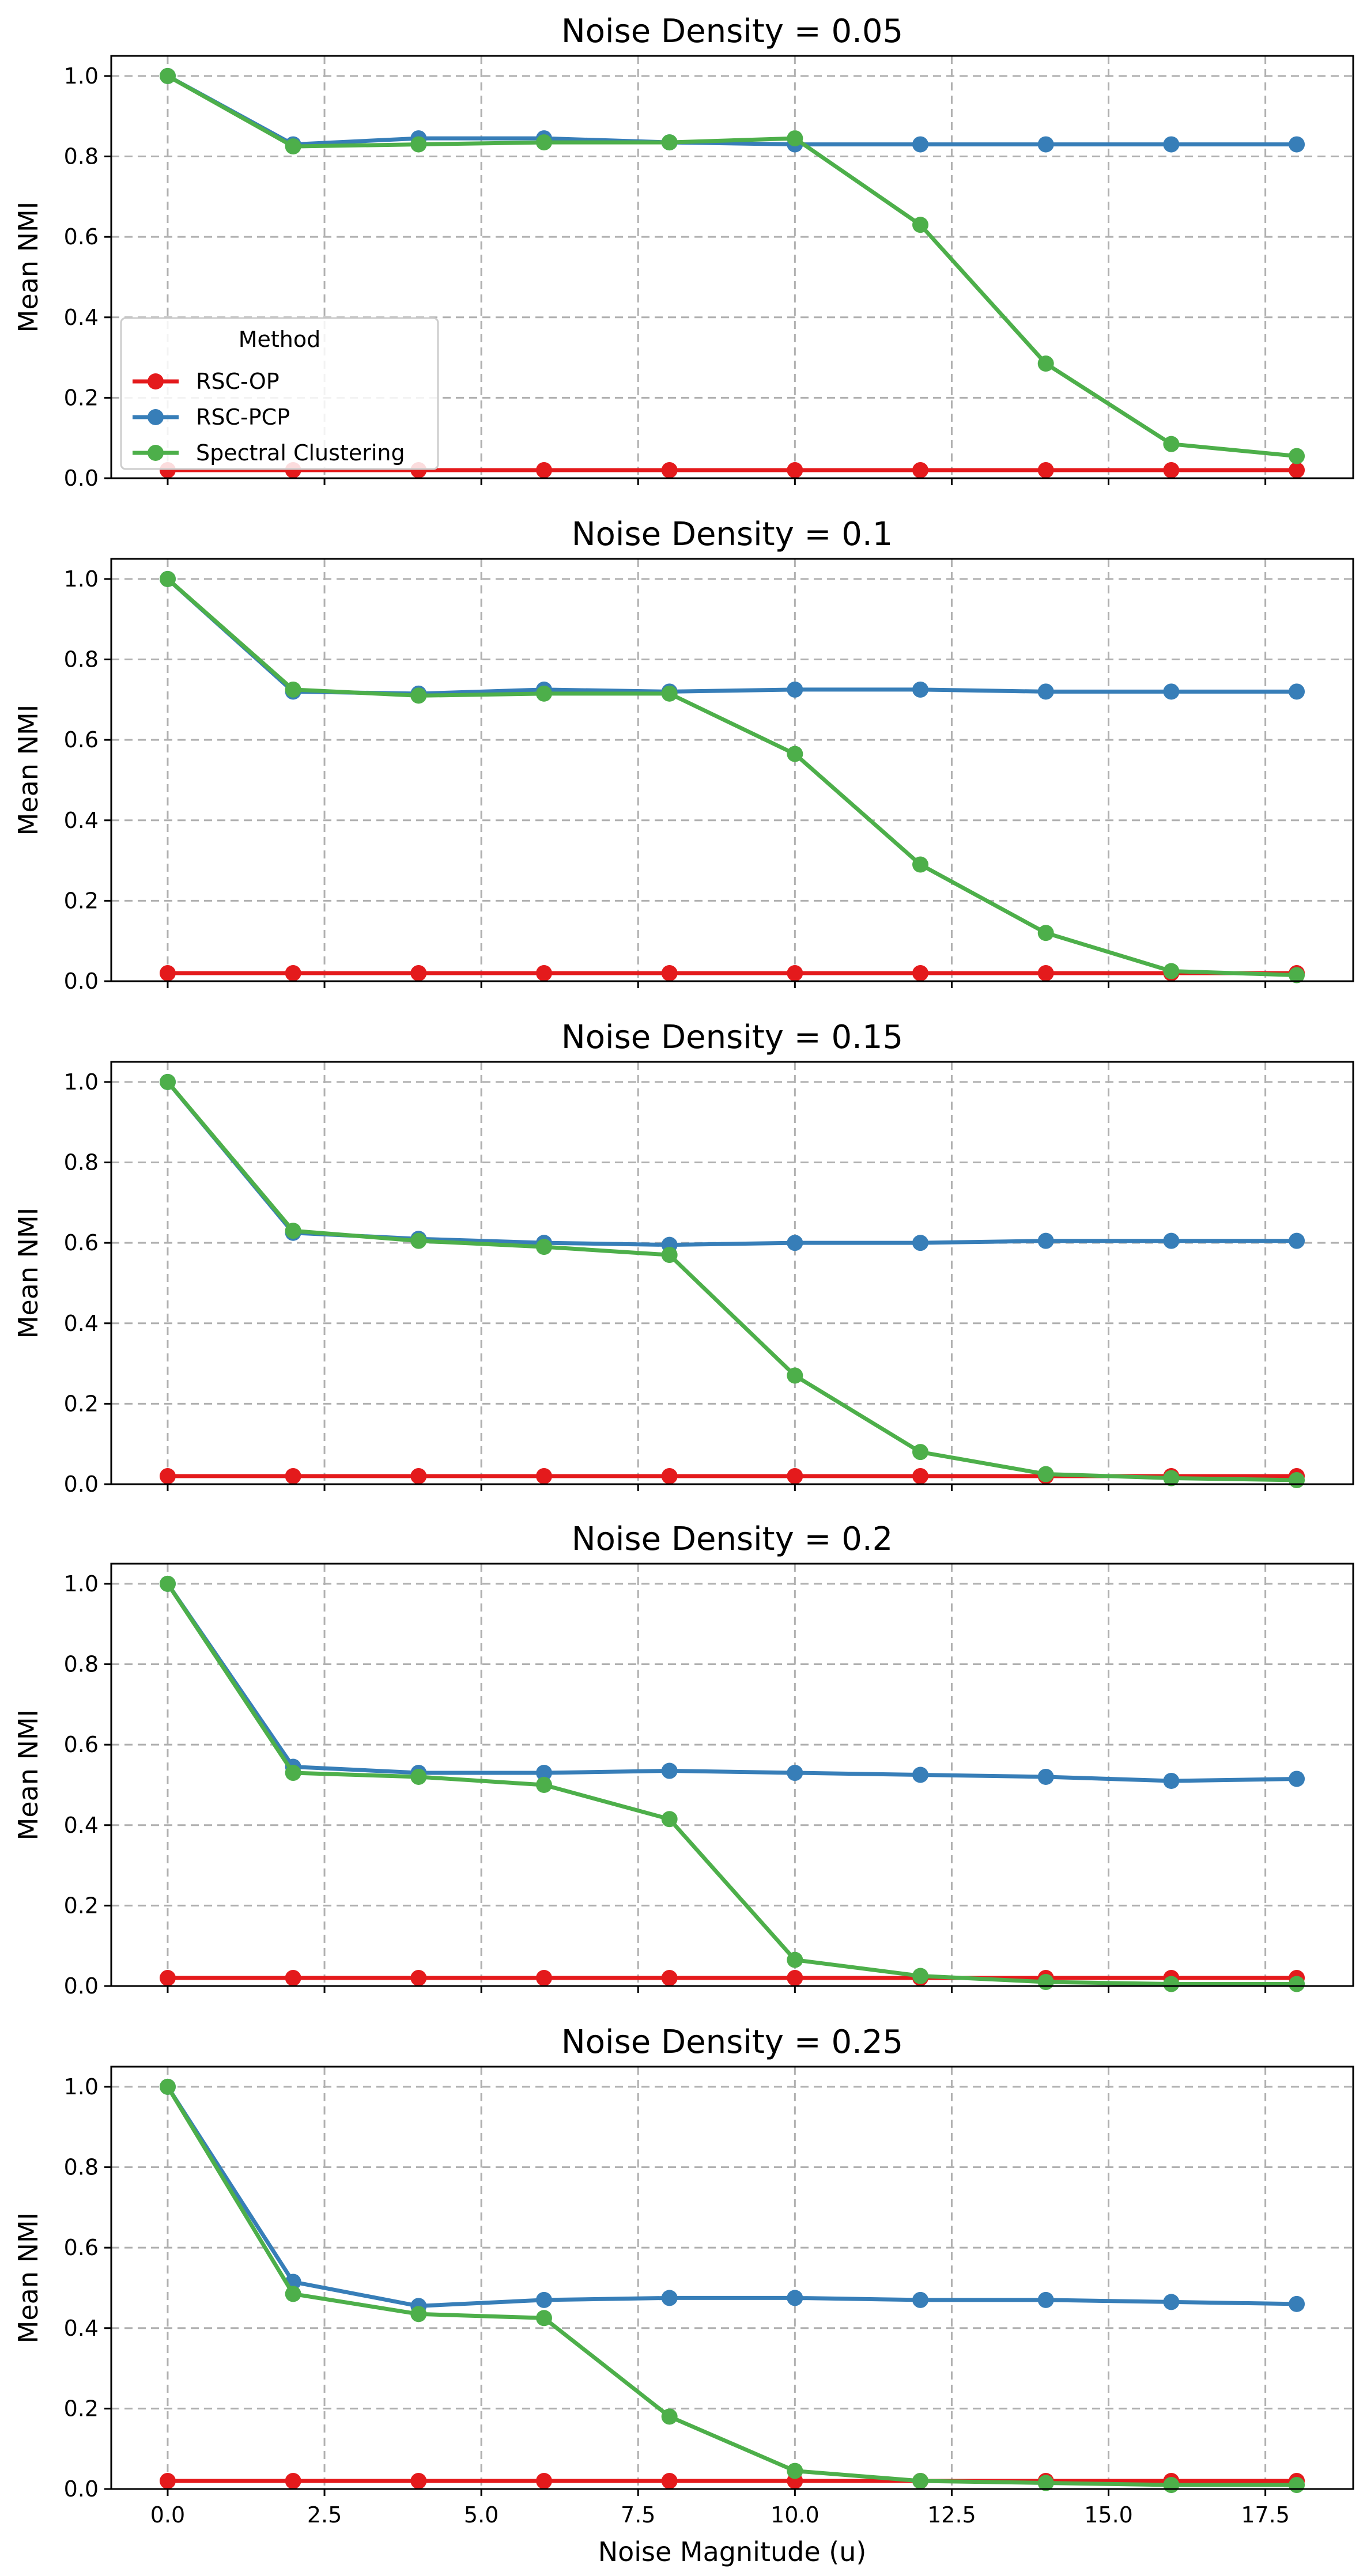  What do you see at coordinates (732, 267) in the screenshot?
I see `axes-frame` at bounding box center [732, 267].